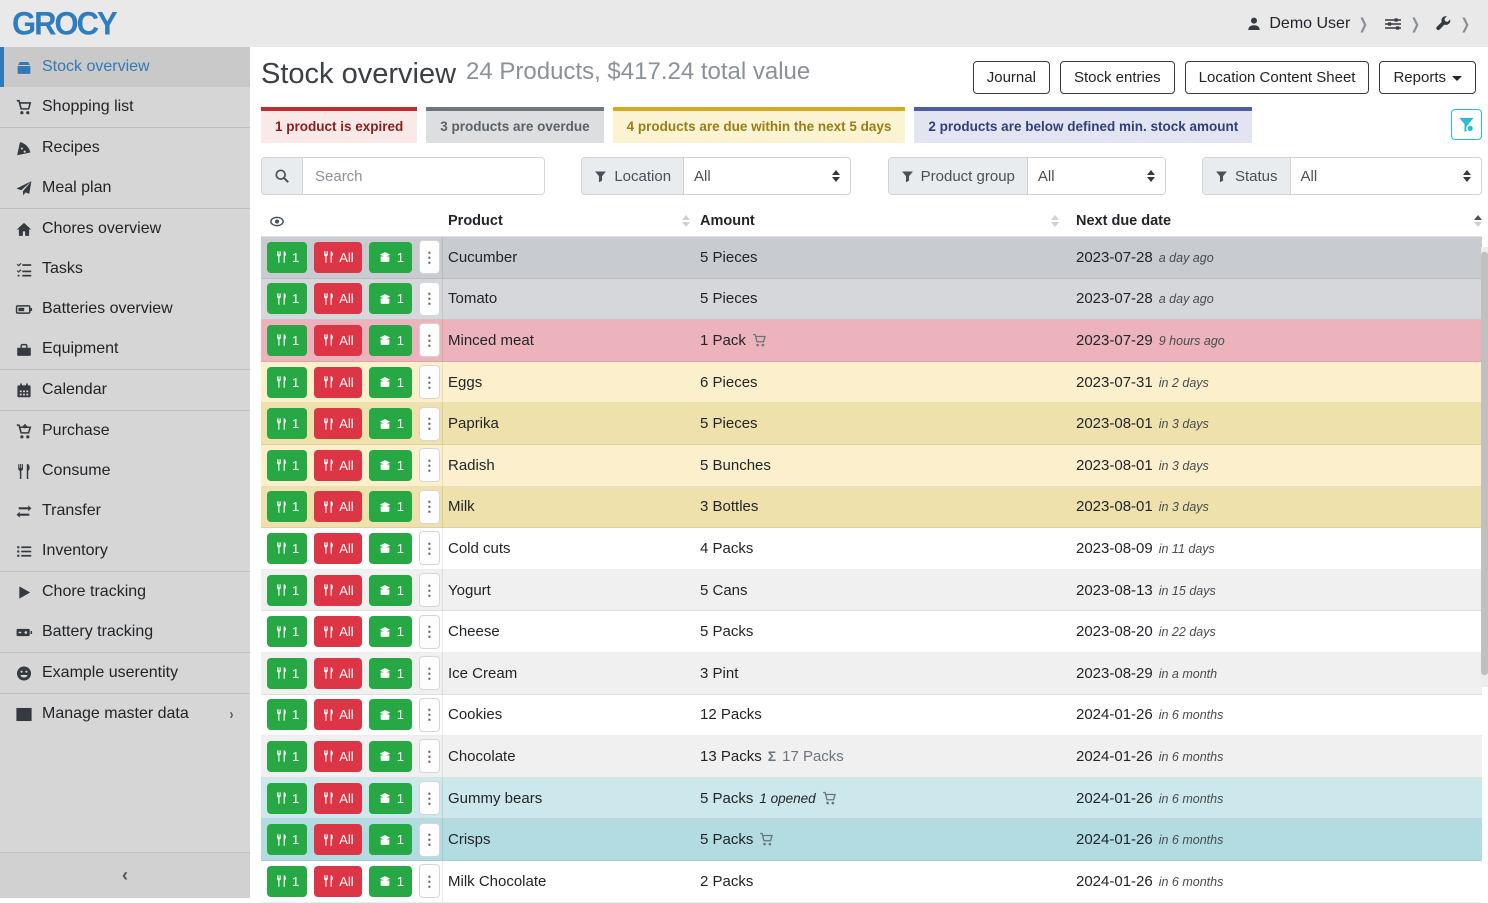 This screenshot has height=903, width=1488. Describe the element at coordinates (125, 471) in the screenshot. I see `sidebar-item-consume: Consume` at that location.